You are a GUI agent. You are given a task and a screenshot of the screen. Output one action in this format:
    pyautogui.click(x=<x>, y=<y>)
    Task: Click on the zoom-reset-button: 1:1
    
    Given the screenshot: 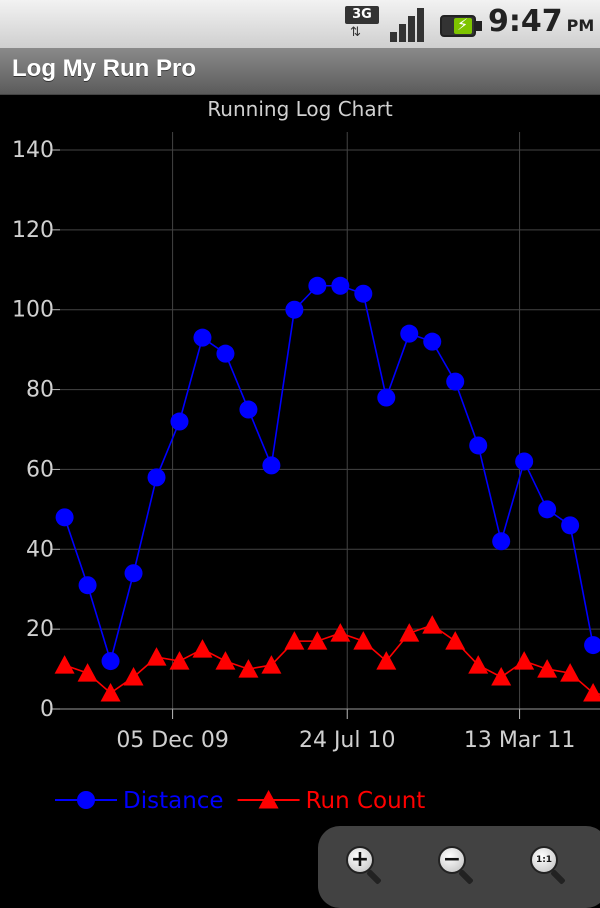 What is the action you would take?
    pyautogui.click(x=550, y=866)
    